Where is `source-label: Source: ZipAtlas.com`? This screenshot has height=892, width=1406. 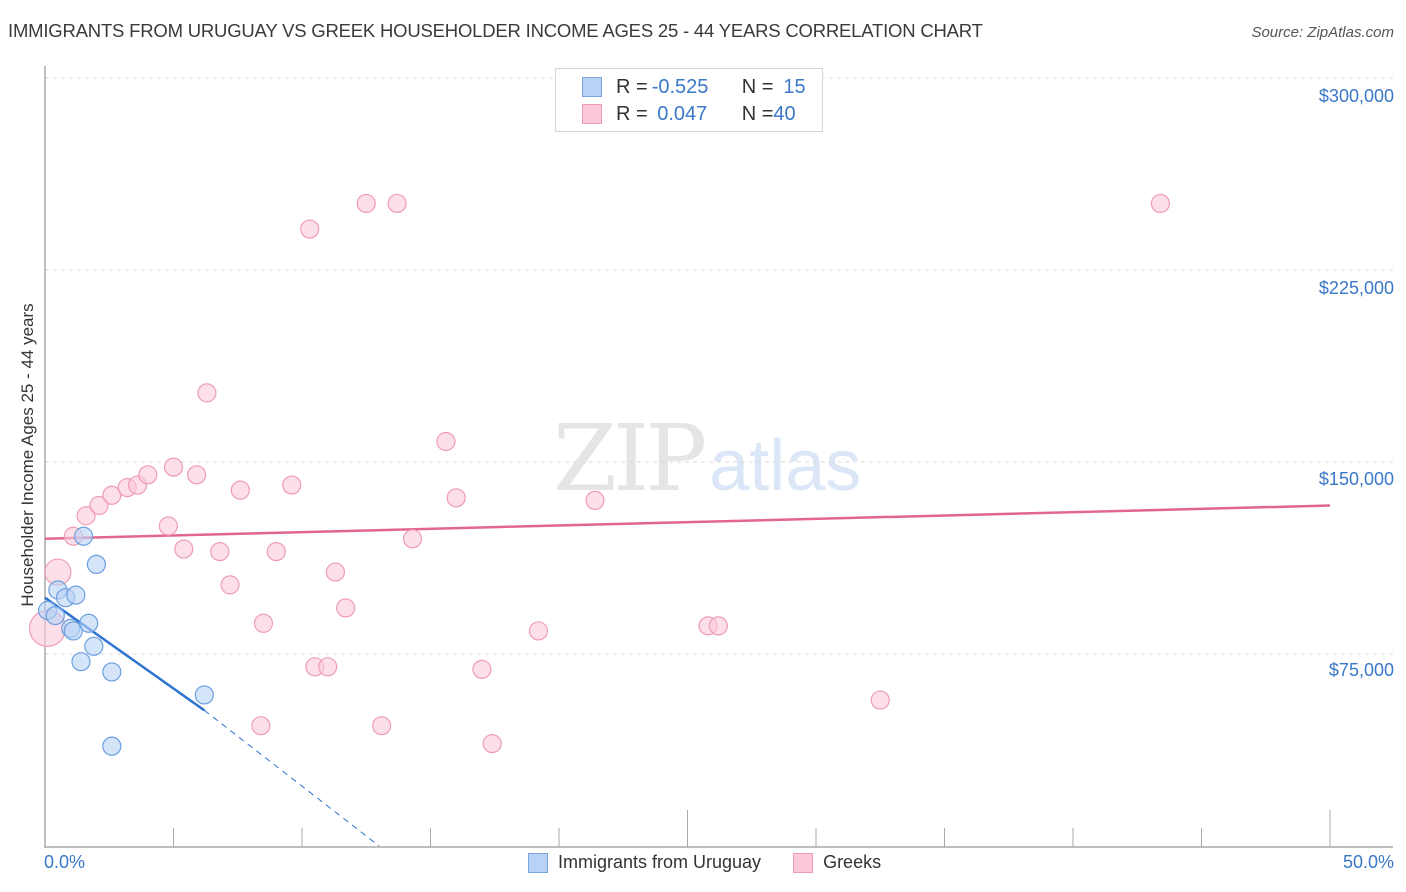
source-label: Source: ZipAtlas.com is located at coordinates (1322, 32).